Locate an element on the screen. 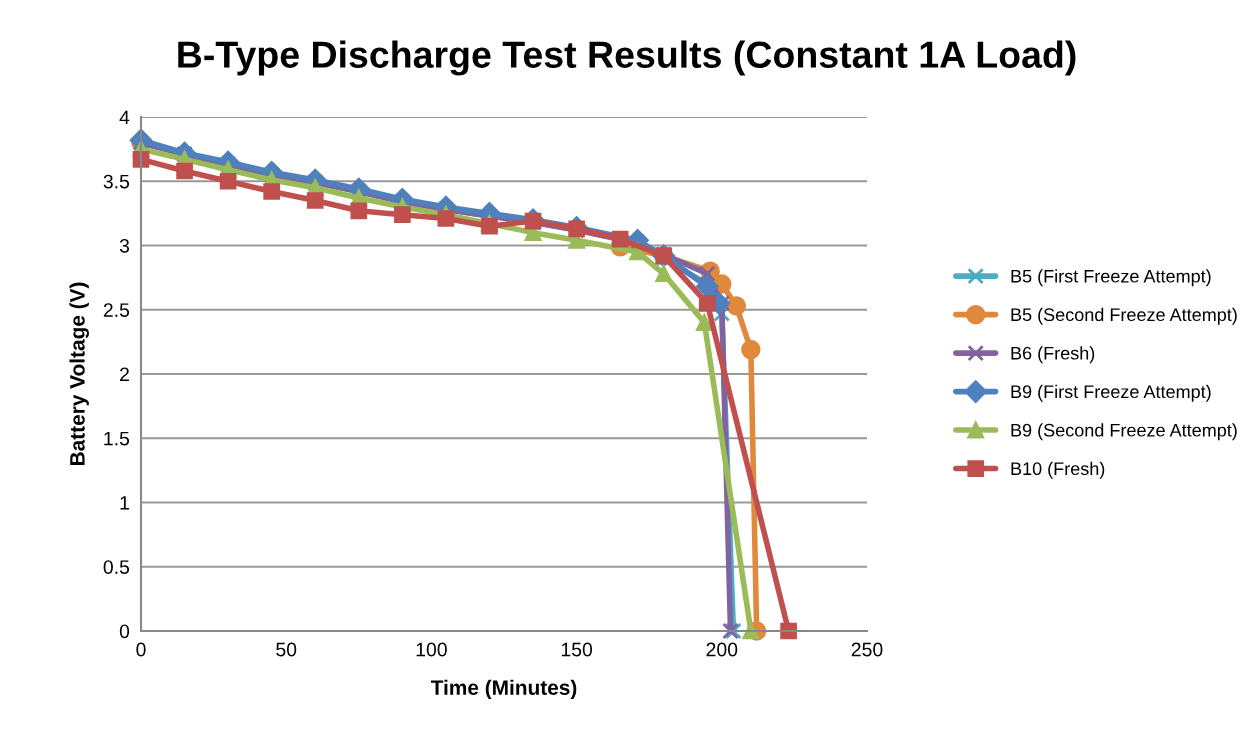 This screenshot has height=751, width=1253. x-axis-title: Time (Minutes) is located at coordinates (503, 689).